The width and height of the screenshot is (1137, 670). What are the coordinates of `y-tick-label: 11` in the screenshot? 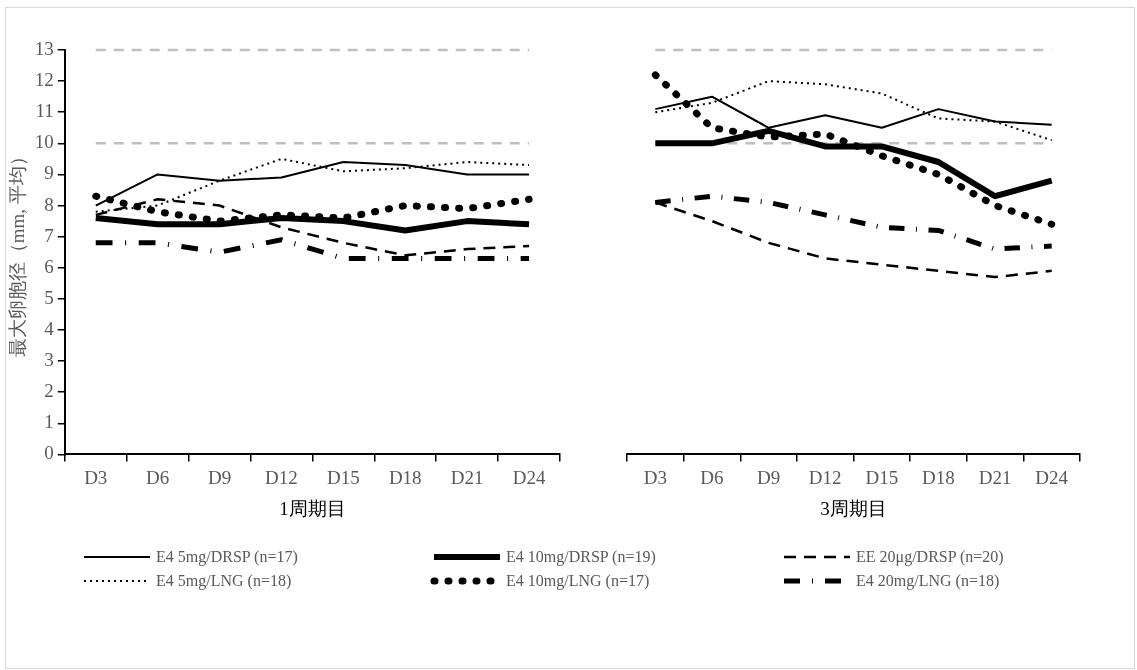 It's located at (44, 111).